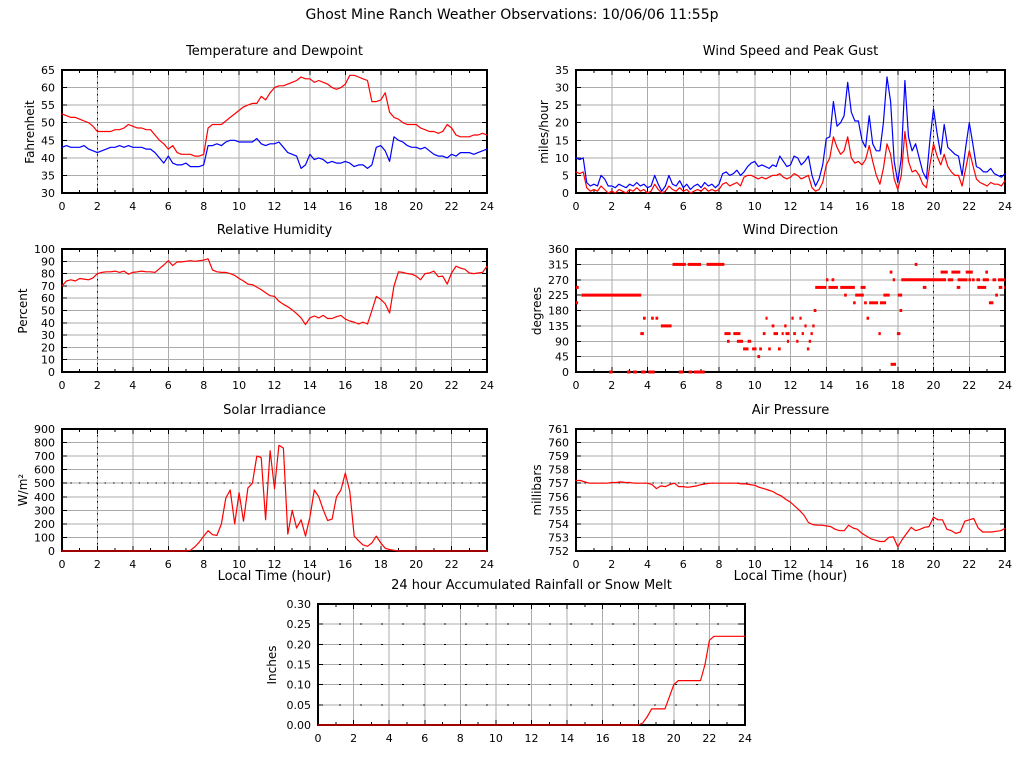 The width and height of the screenshot is (1024, 768). What do you see at coordinates (558, 249) in the screenshot?
I see `y-tick-label: 360` at bounding box center [558, 249].